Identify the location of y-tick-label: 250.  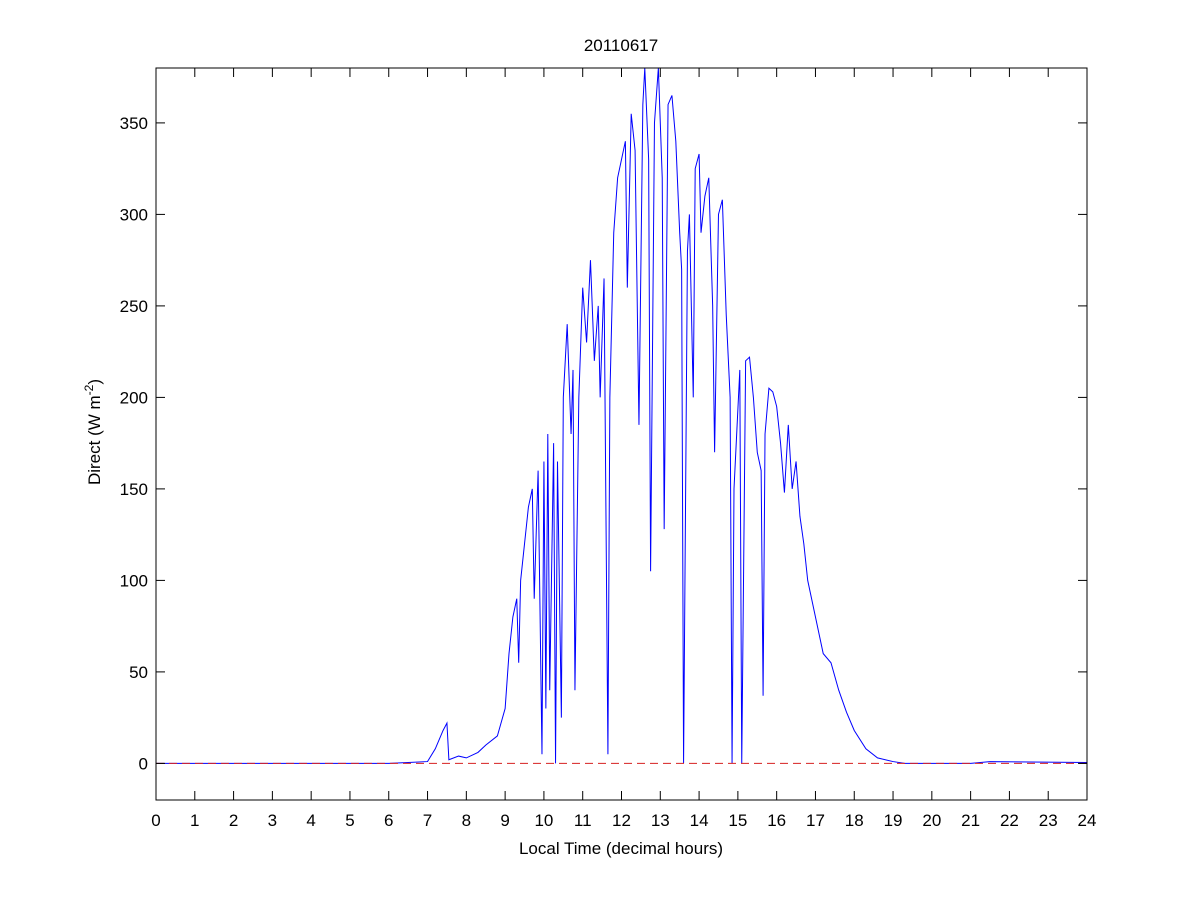
(134, 306).